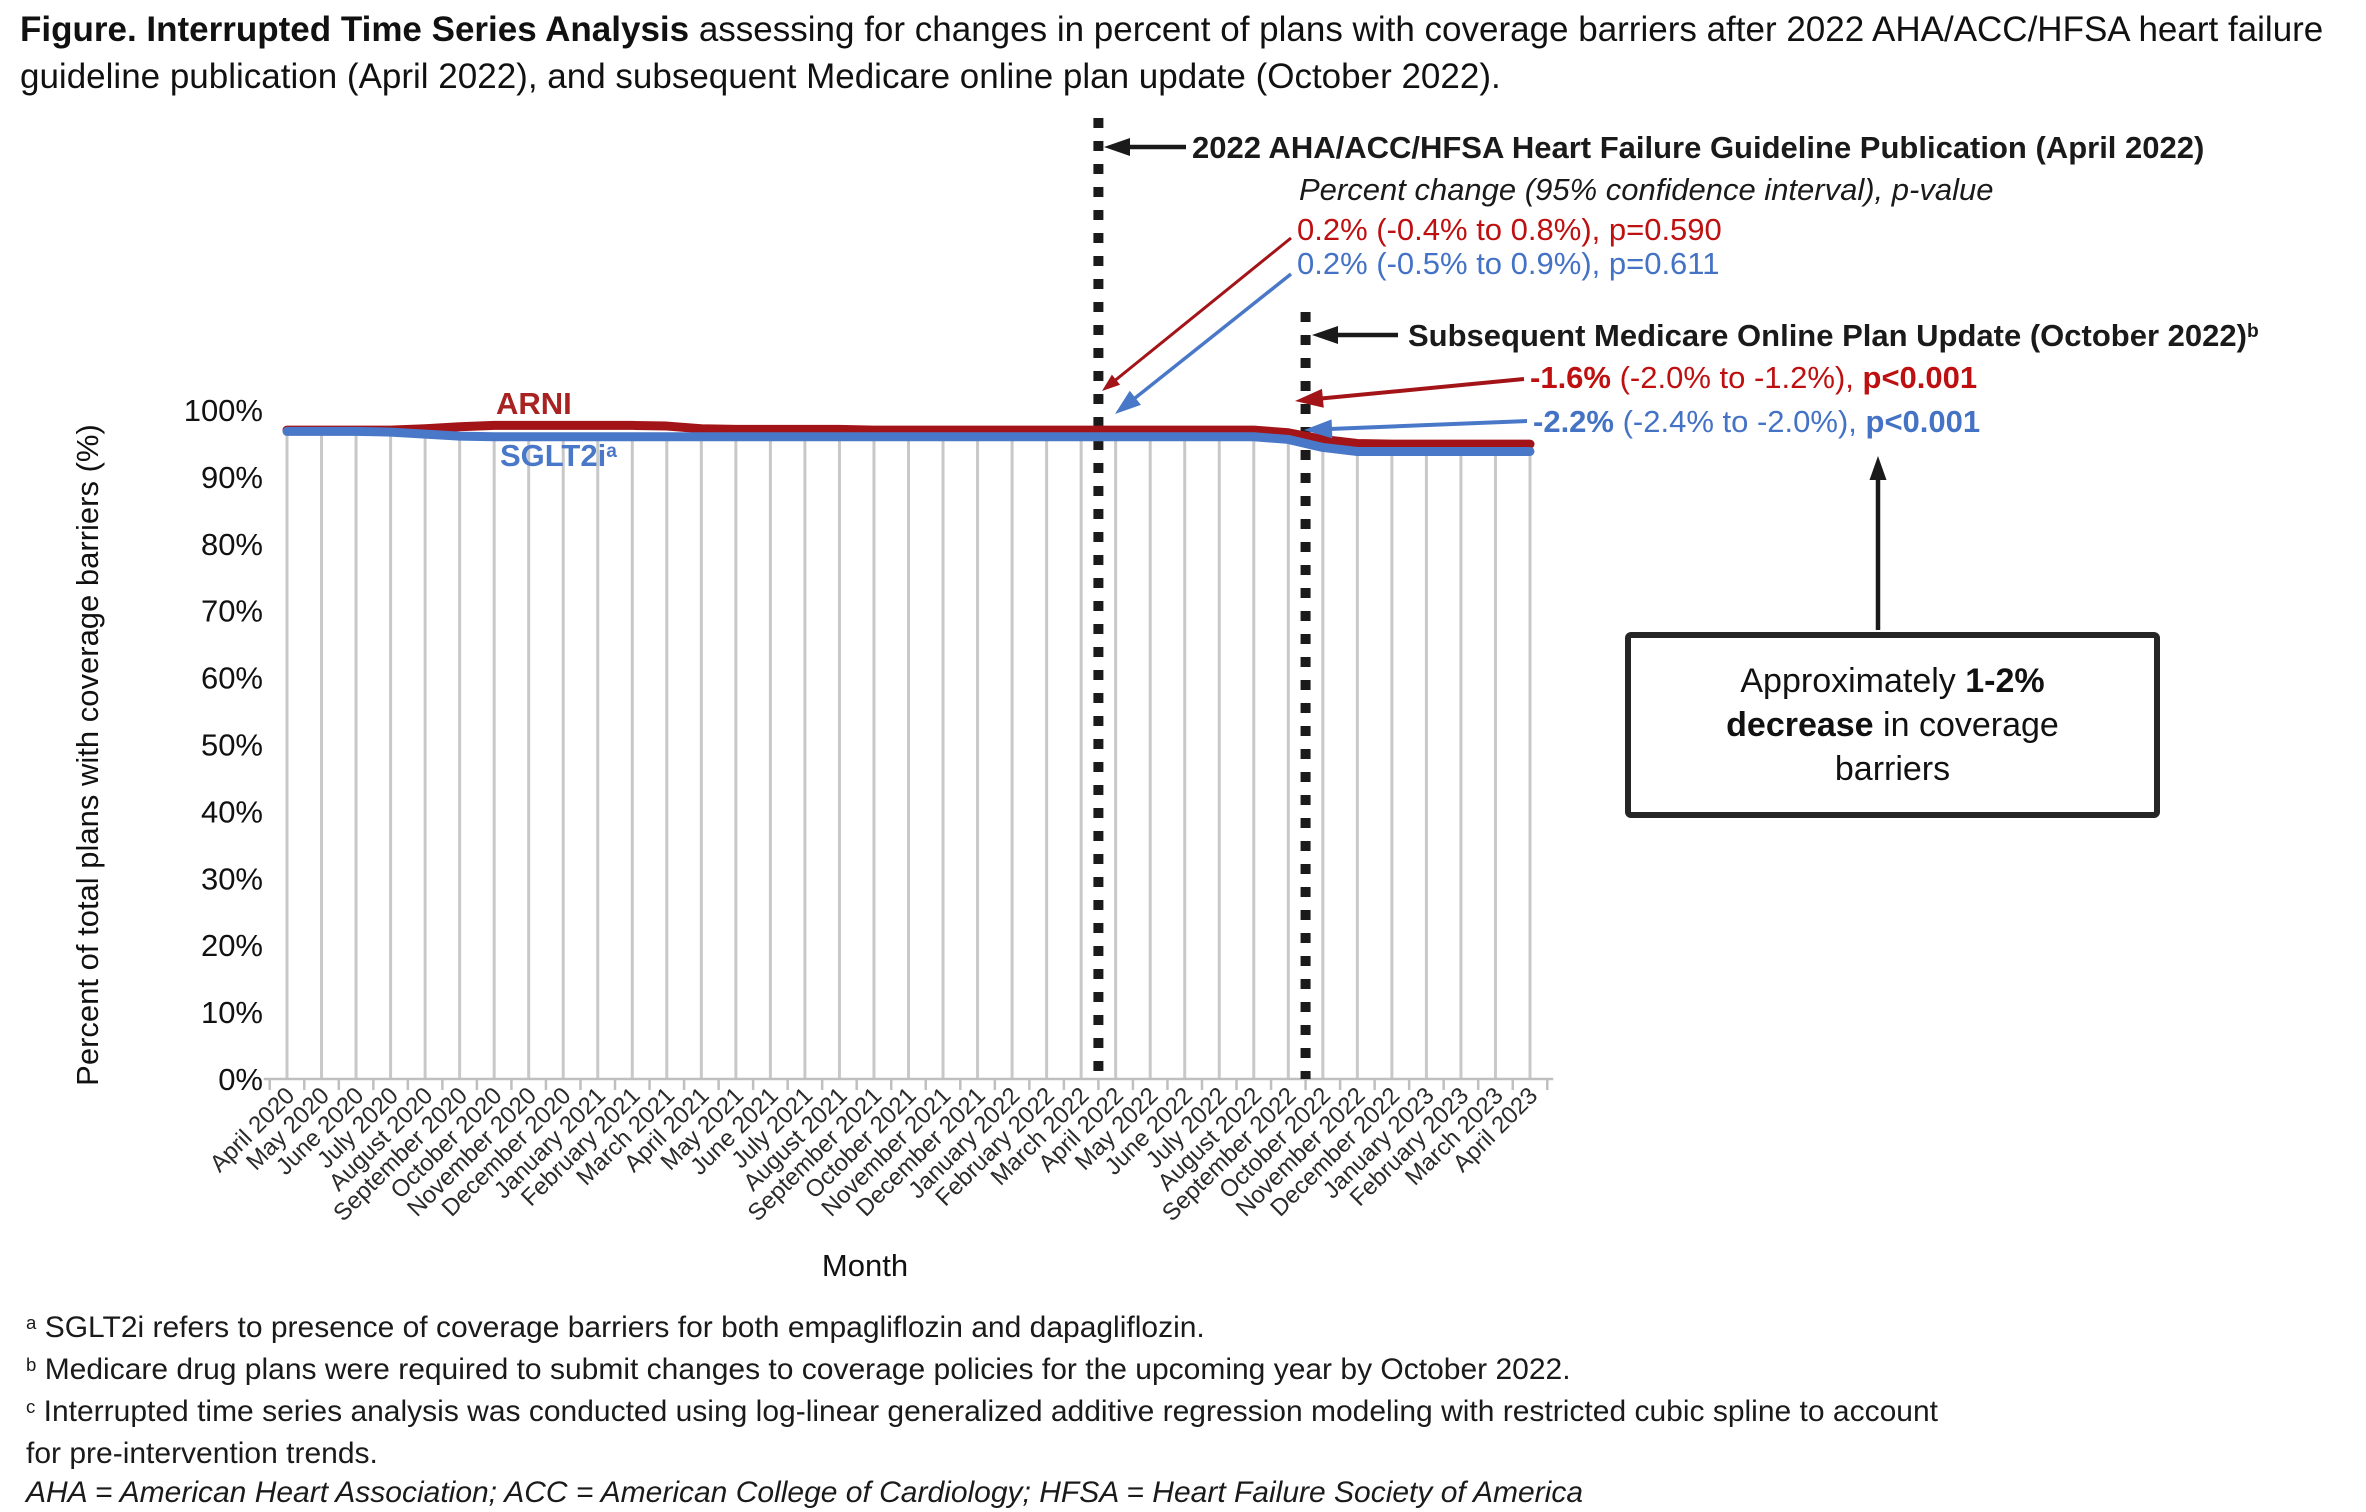 This screenshot has height=1512, width=2366. Describe the element at coordinates (1853, 680) in the screenshot. I see `callout-text-pre: Approximately` at that location.